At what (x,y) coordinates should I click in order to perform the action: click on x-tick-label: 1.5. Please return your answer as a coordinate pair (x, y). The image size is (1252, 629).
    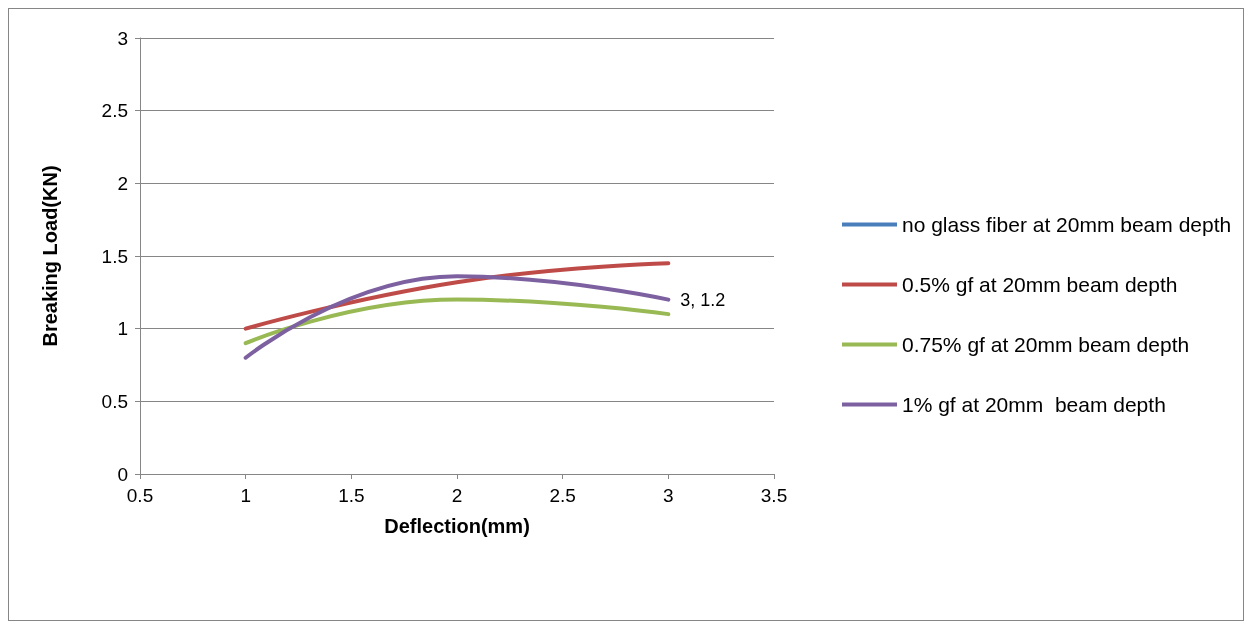
    Looking at the image, I should click on (351, 495).